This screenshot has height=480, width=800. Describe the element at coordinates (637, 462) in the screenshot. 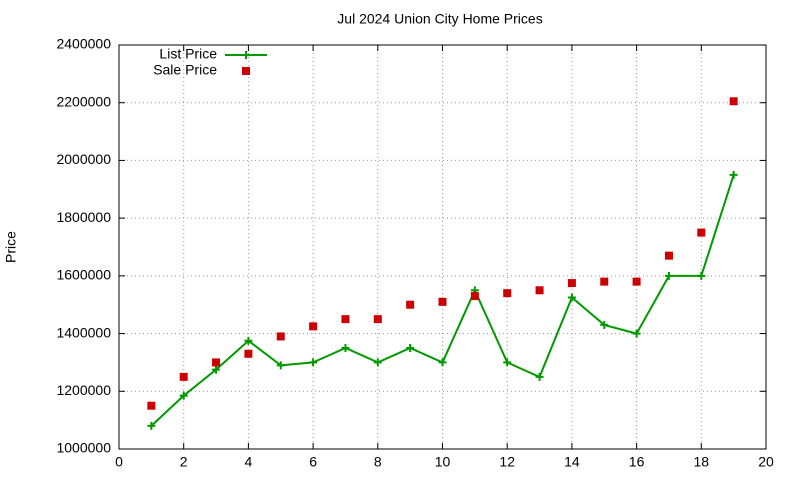

I see `x-tick-label: 16` at that location.